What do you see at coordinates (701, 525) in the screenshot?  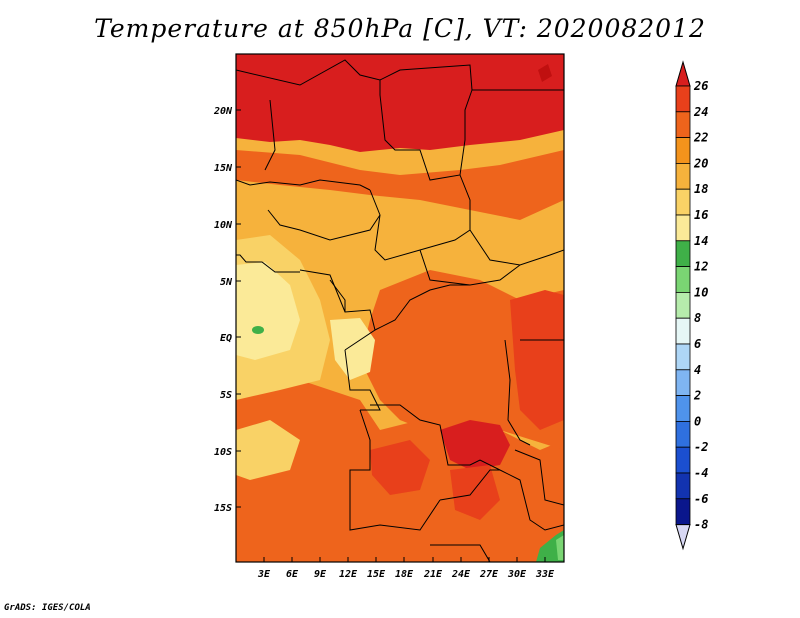 I see `colorbar-label: -8` at bounding box center [701, 525].